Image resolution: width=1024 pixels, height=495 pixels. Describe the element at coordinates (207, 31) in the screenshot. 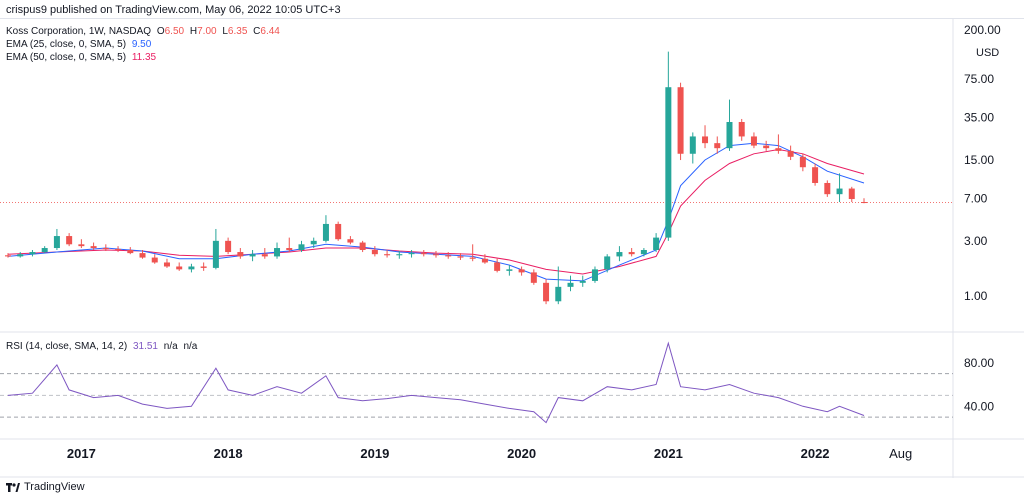

I see `legend-h-value: 7.00` at that location.